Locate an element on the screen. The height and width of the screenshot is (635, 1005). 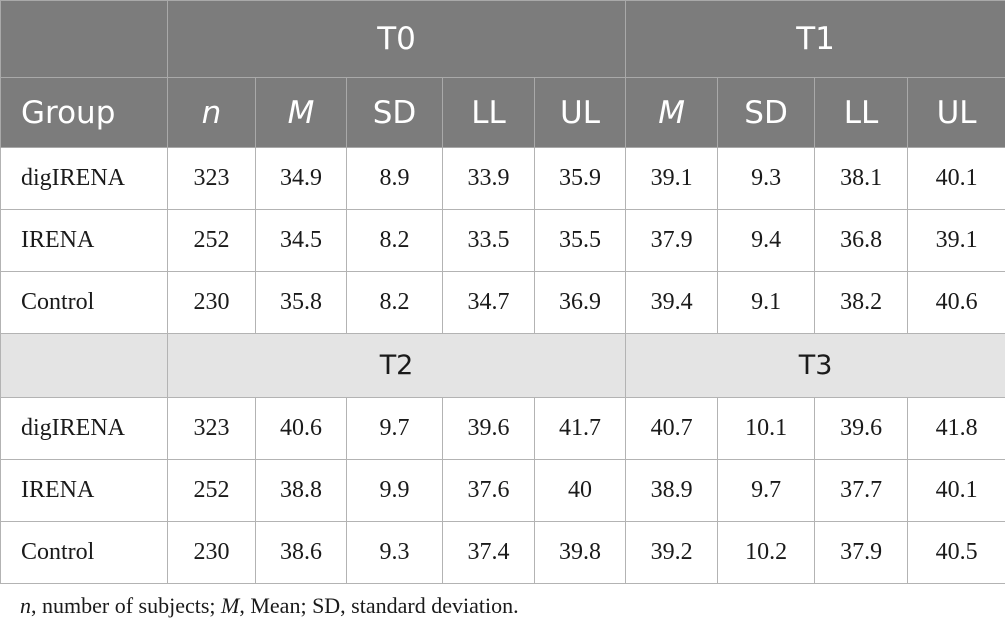
t3-m-cell: 39.2 is located at coordinates (672, 552).